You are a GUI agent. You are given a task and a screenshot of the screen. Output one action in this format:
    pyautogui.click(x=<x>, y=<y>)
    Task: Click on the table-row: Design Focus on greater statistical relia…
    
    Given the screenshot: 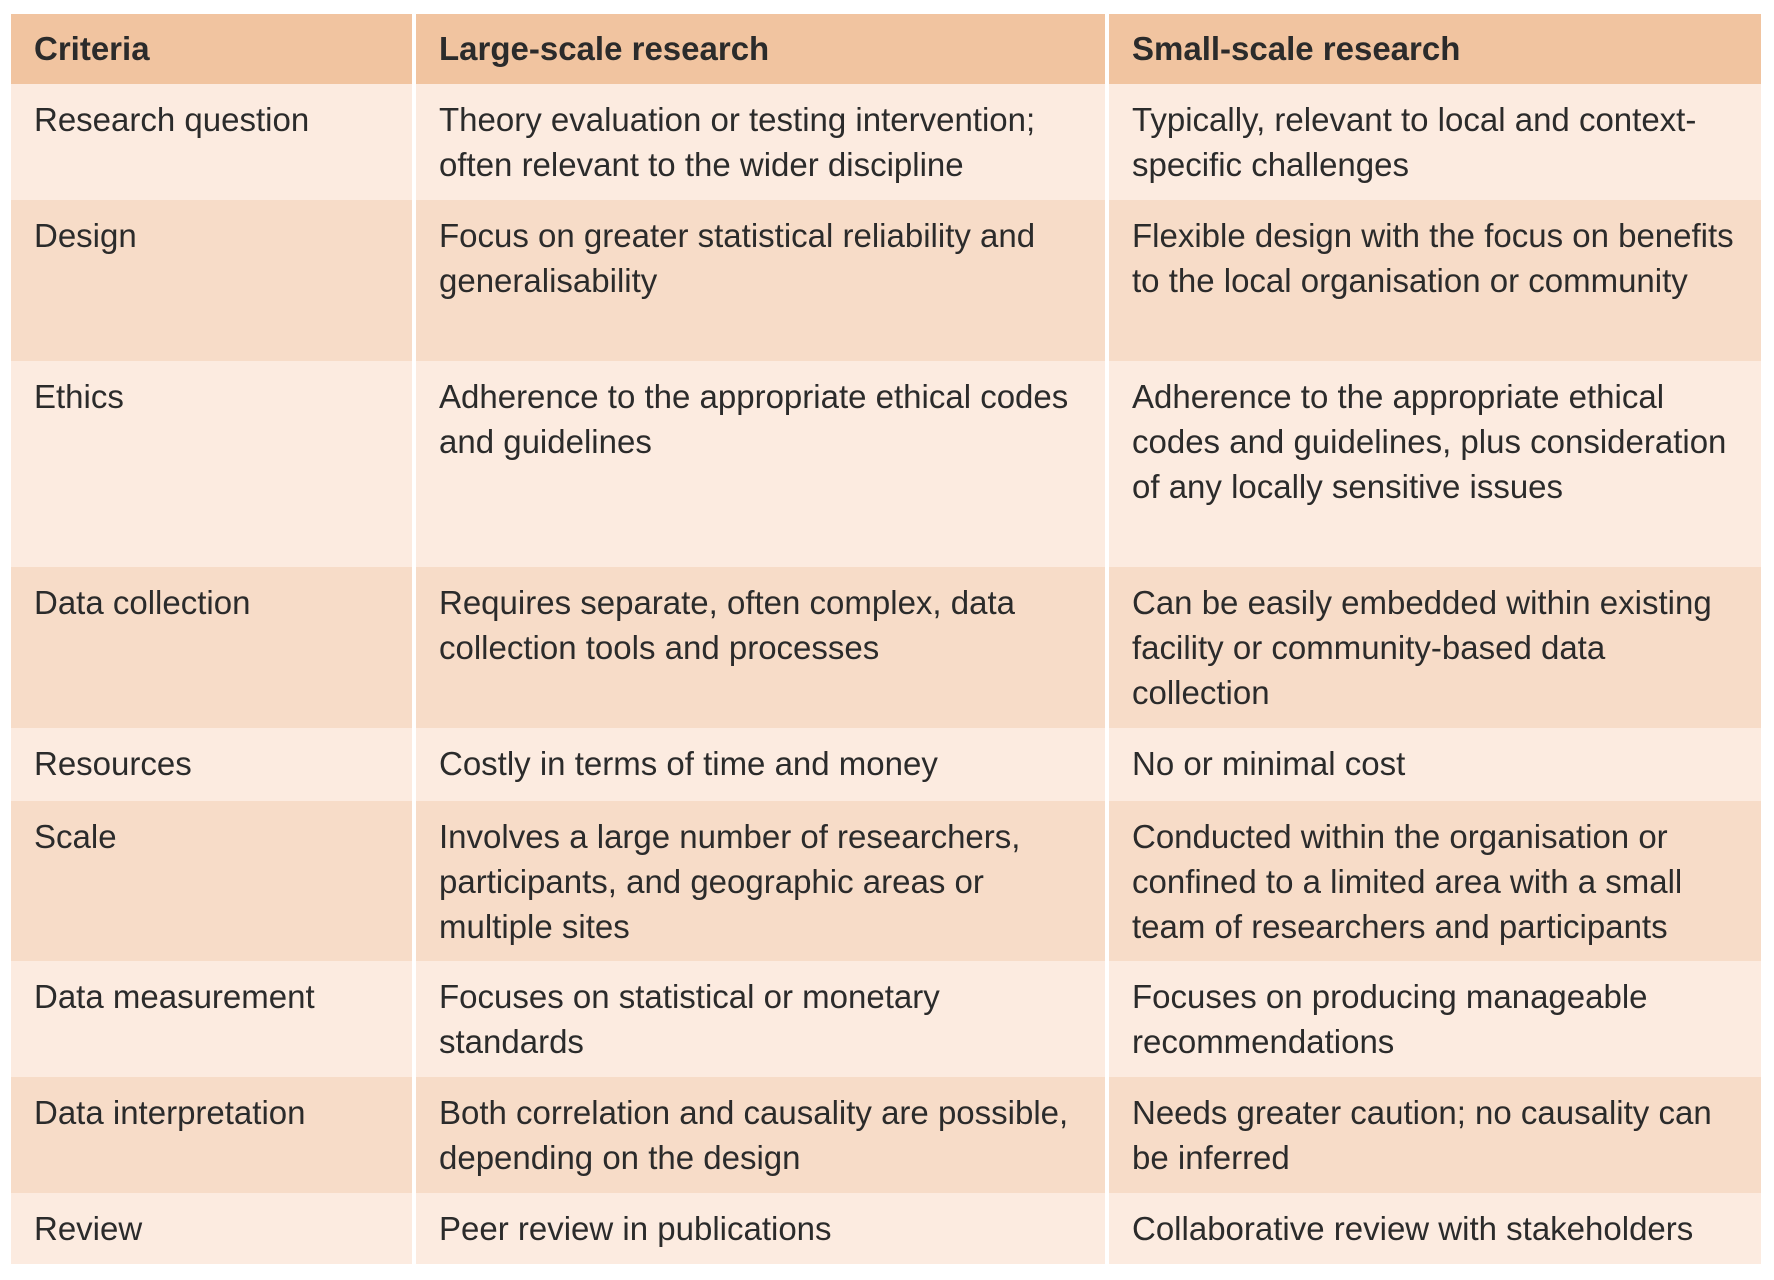 What is the action you would take?
    pyautogui.click(x=886, y=280)
    